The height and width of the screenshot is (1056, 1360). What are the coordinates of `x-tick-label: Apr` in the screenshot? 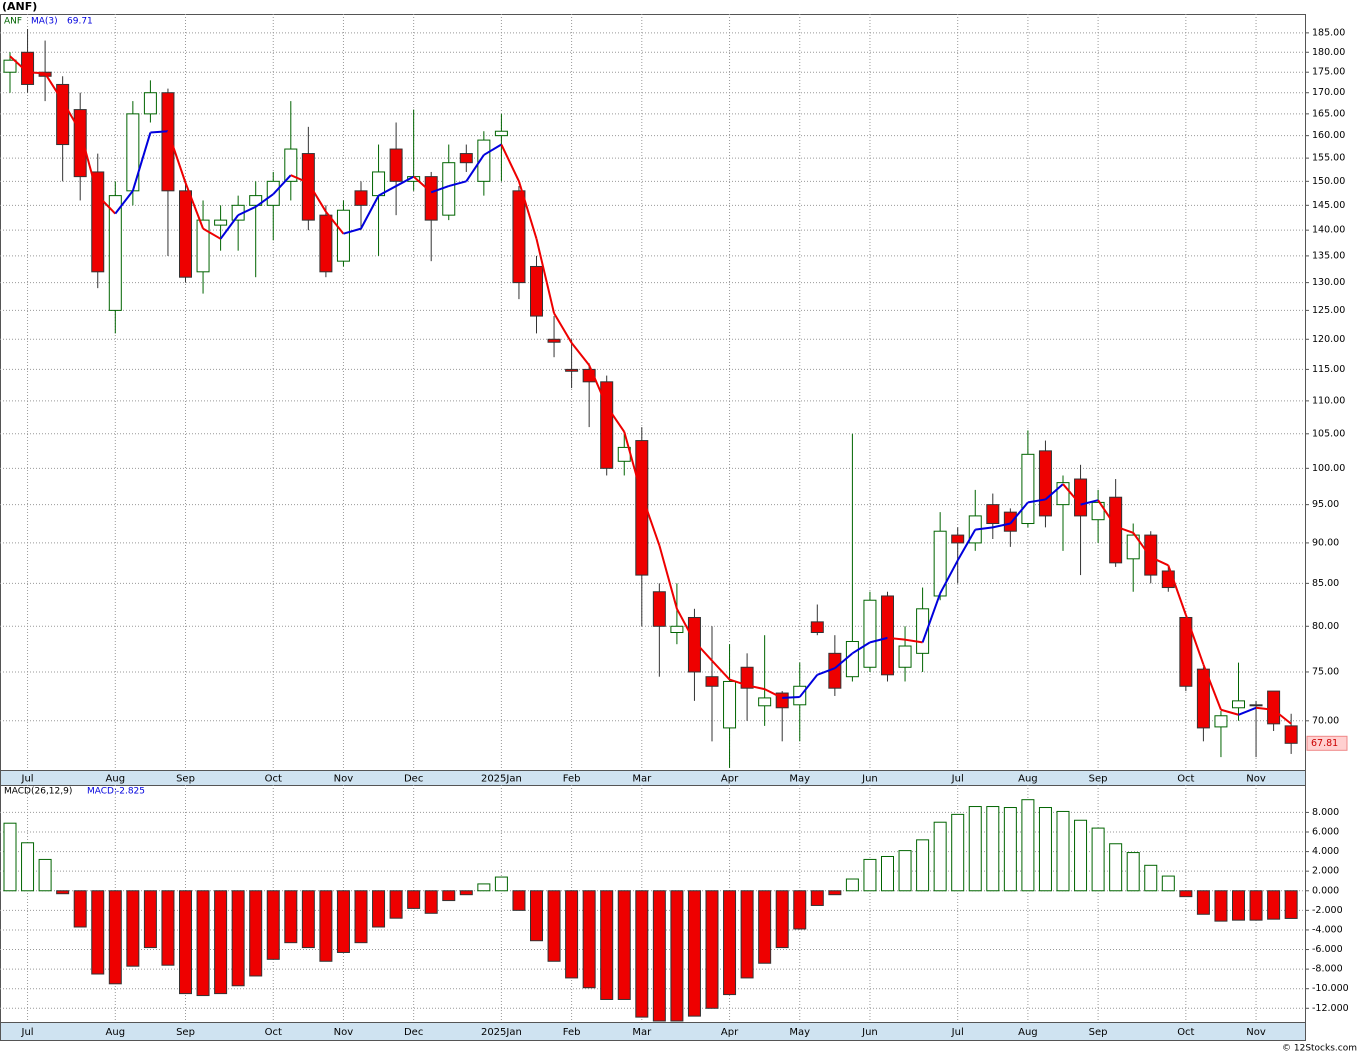 It's located at (730, 779).